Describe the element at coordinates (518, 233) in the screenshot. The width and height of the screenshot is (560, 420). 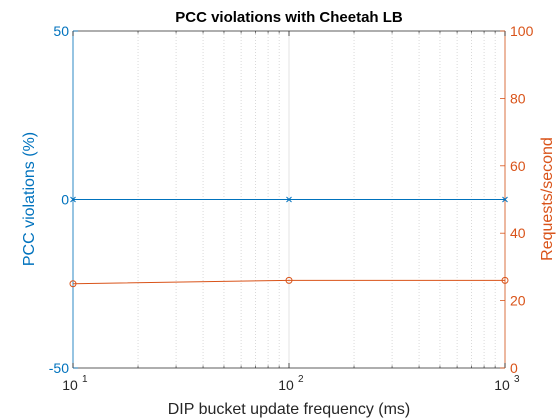
I see `y-right-tick-label: 40` at that location.